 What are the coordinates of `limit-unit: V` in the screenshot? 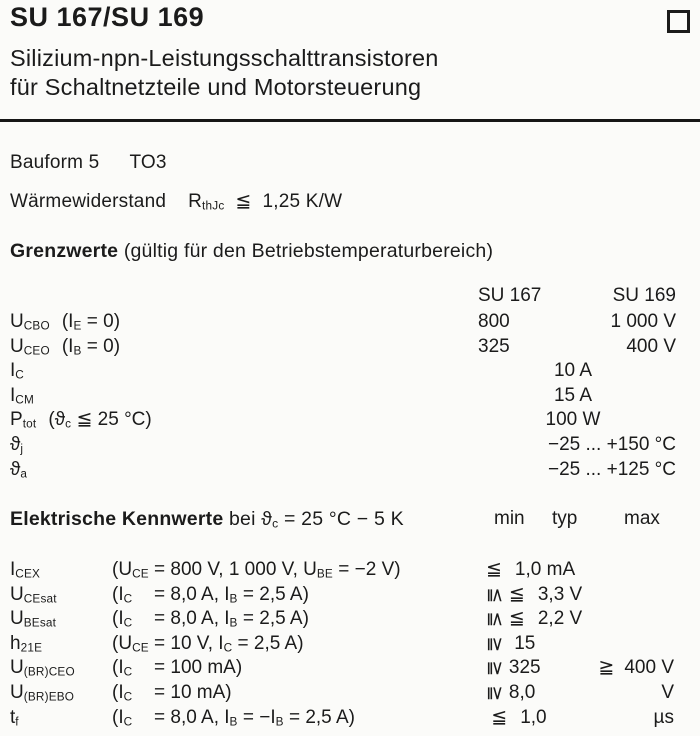 It's located at (667, 692).